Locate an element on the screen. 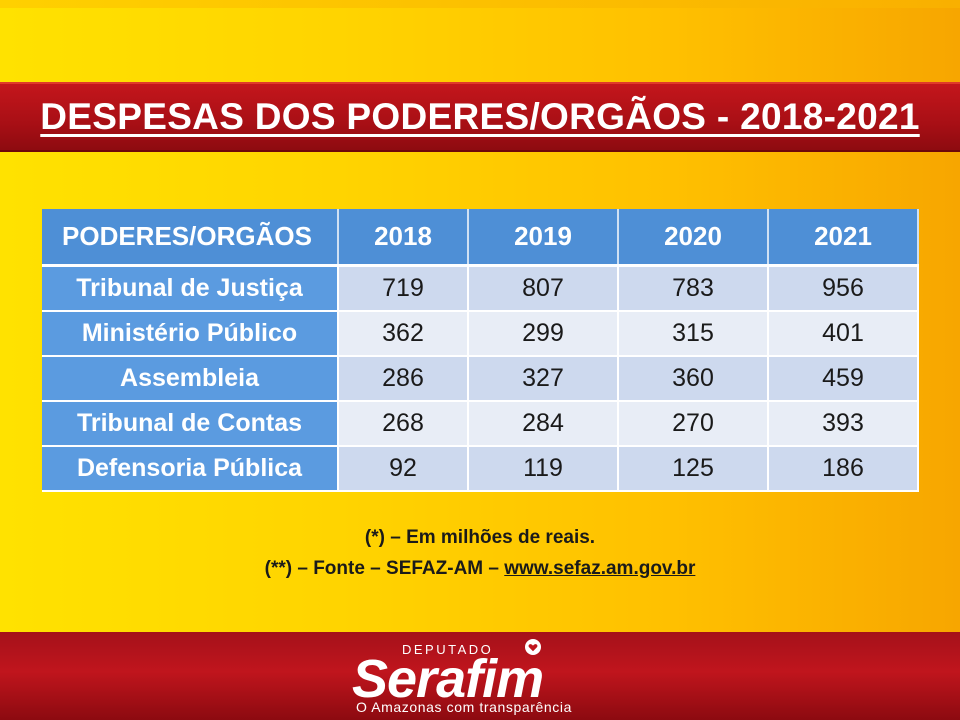 The height and width of the screenshot is (720, 960). table-row: Assembleia 286 327 360 459 is located at coordinates (480, 379).